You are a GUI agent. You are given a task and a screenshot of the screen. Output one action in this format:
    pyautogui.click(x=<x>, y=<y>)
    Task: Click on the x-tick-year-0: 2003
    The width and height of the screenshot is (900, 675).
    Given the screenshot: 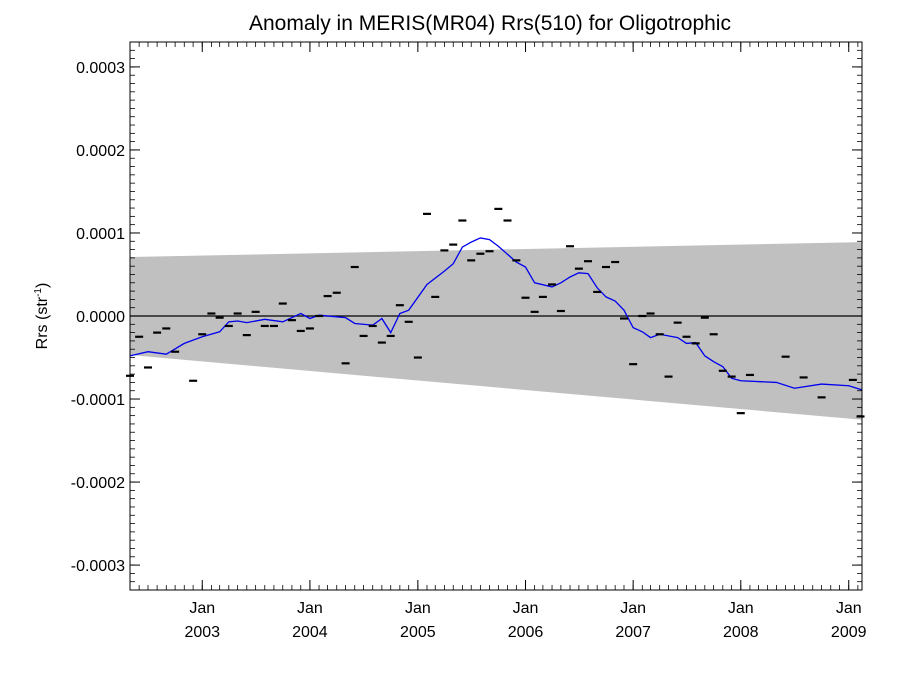 What is the action you would take?
    pyautogui.click(x=202, y=632)
    